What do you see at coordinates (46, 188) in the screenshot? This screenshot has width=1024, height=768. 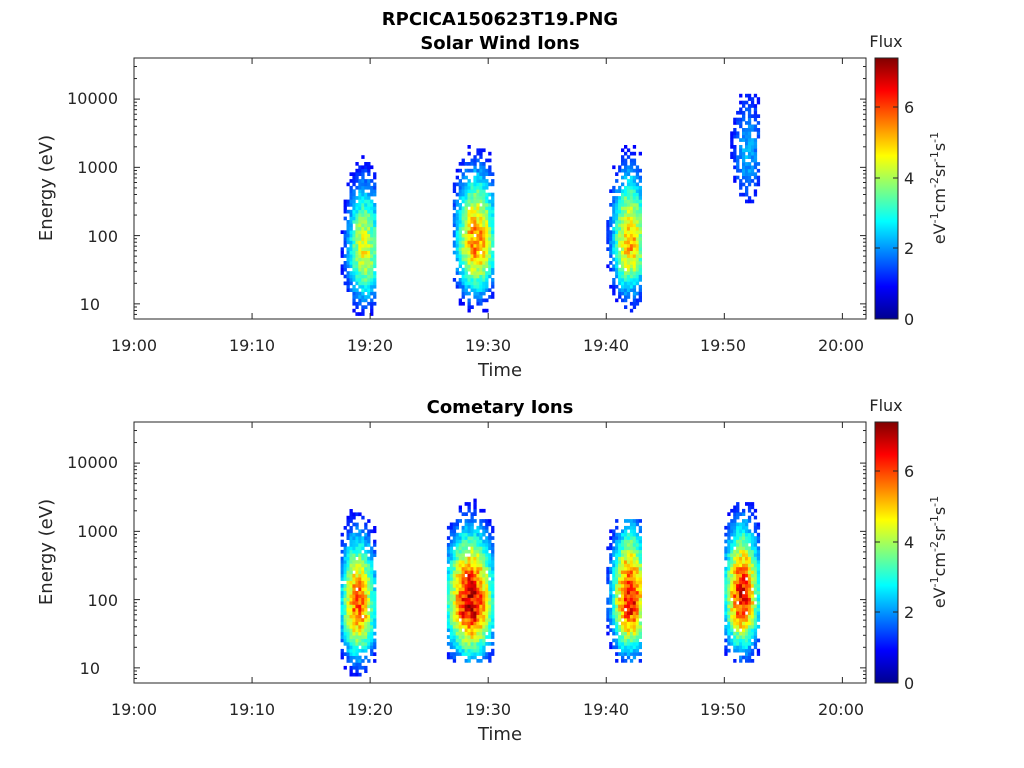 I see `y-axis-label: Energy (eV)` at bounding box center [46, 188].